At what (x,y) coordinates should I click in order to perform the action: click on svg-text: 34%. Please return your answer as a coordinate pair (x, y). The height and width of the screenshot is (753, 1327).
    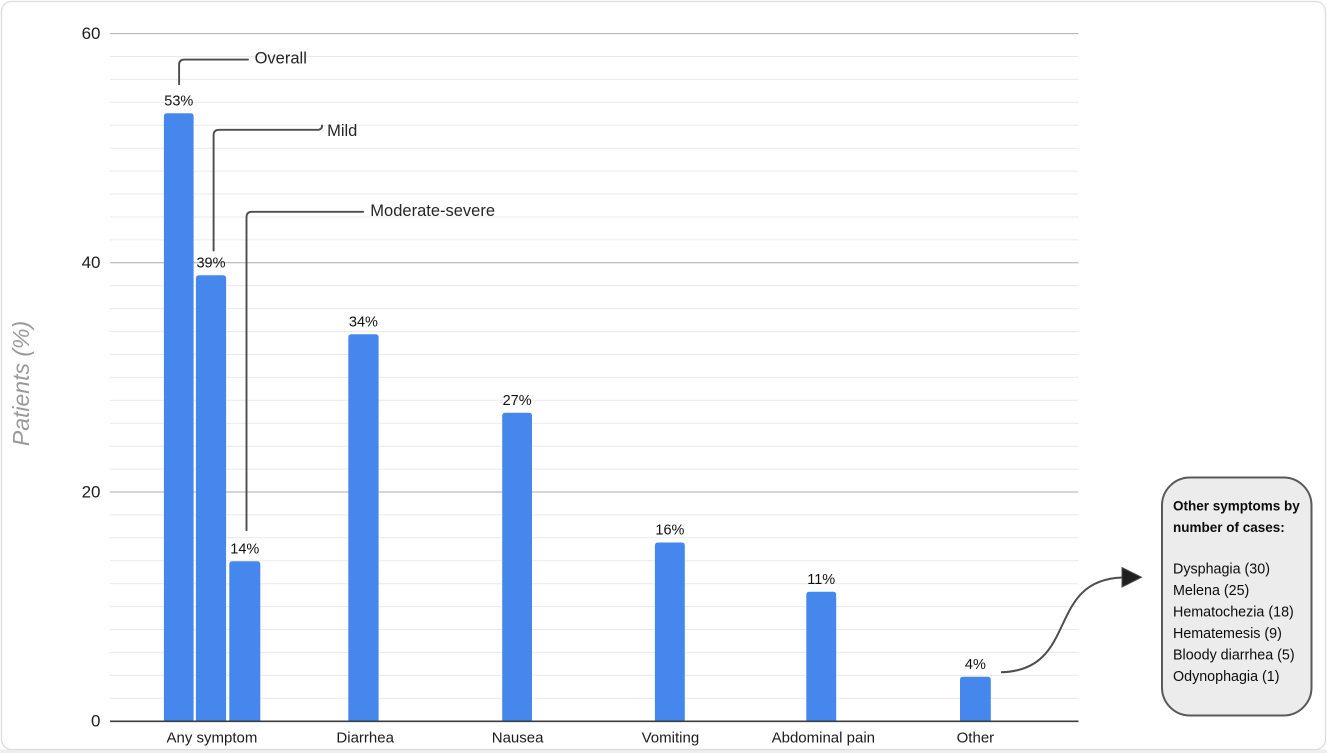
    Looking at the image, I should click on (363, 322).